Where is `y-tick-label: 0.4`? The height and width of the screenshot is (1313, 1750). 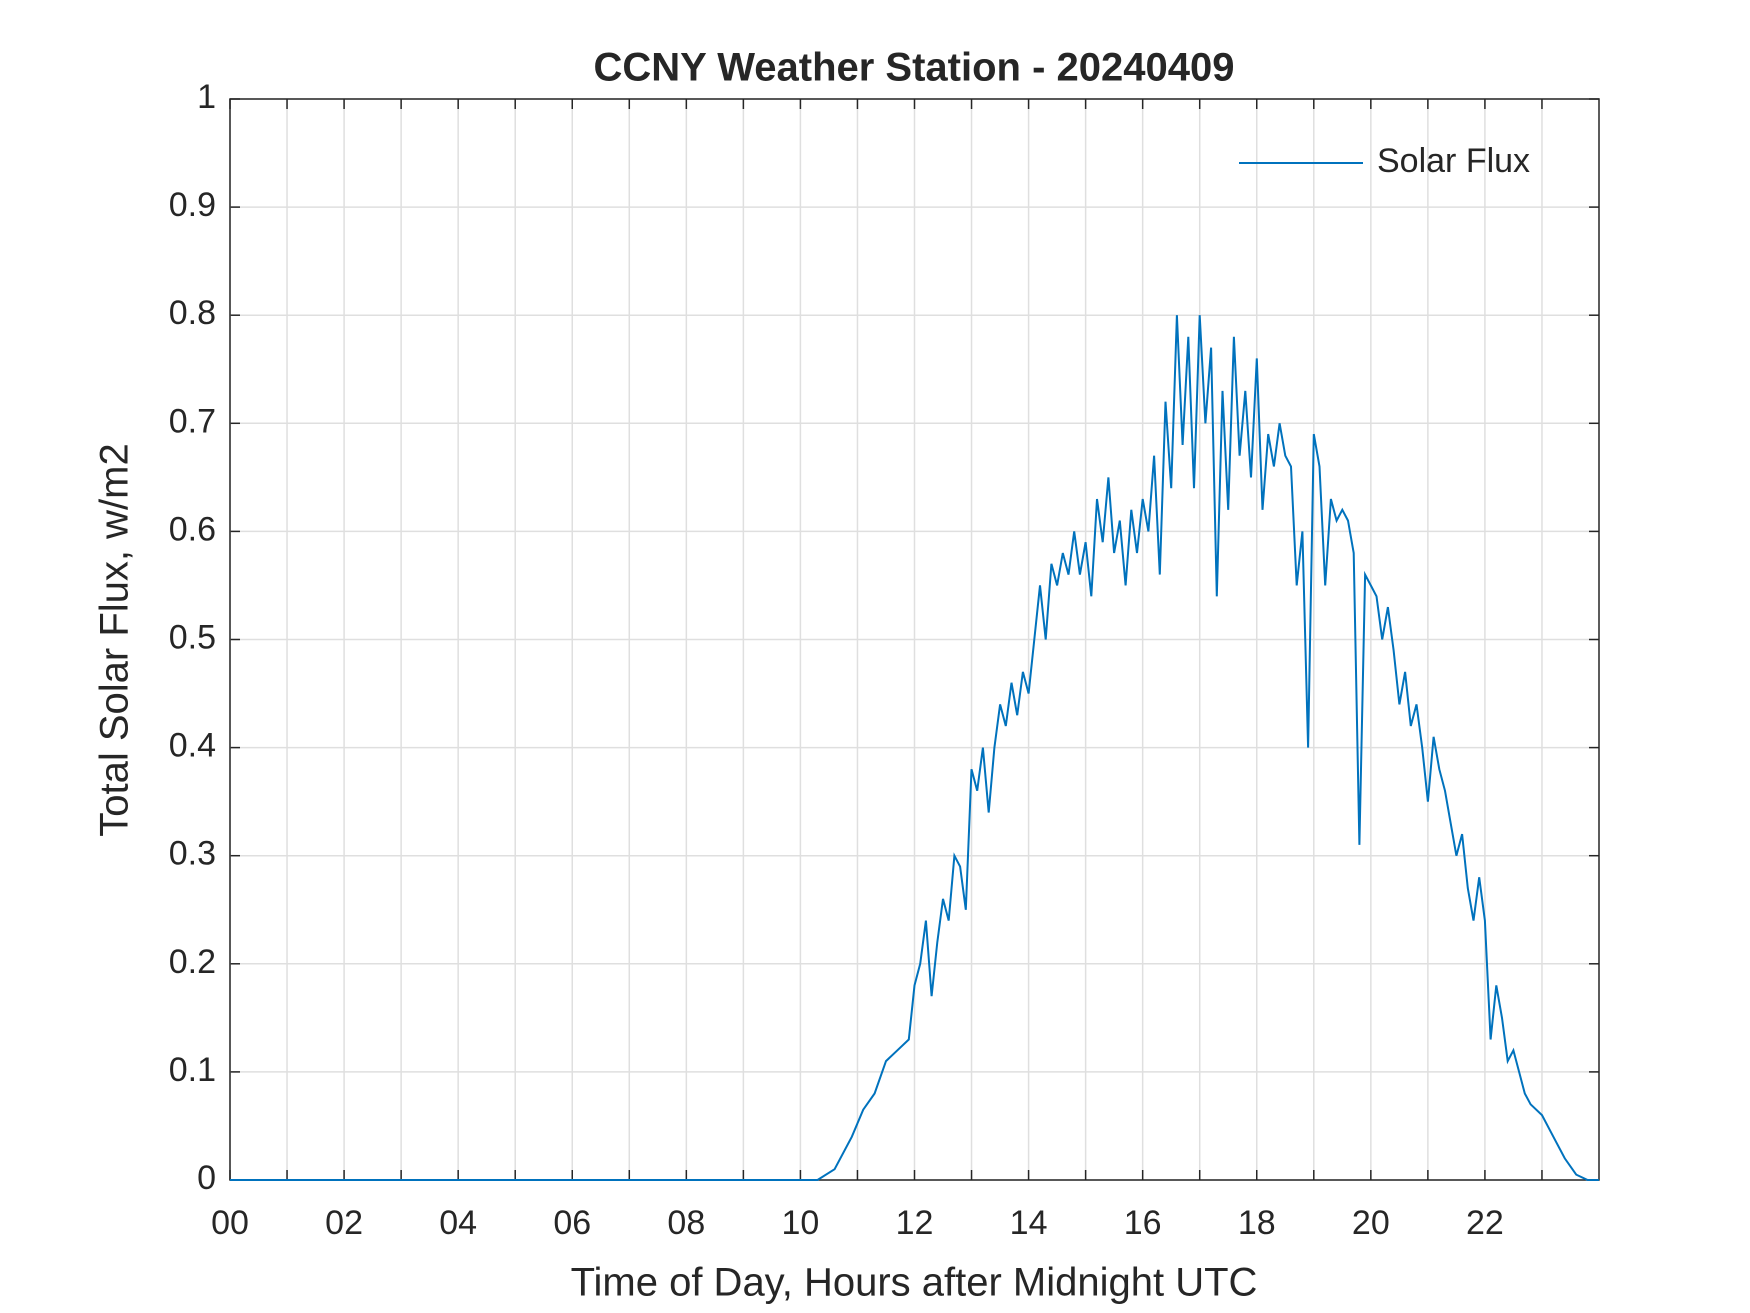
y-tick-label: 0.4 is located at coordinates (192, 746).